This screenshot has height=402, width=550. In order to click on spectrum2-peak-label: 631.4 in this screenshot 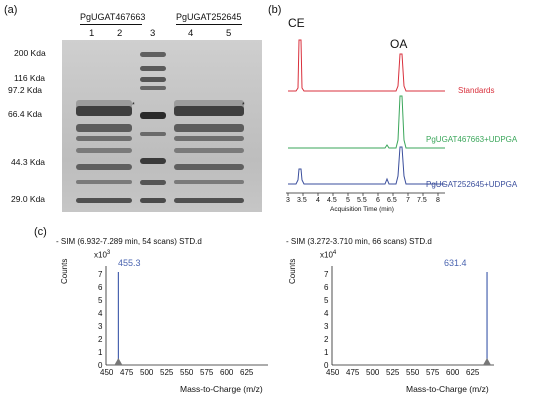, I will do `click(455, 263)`.